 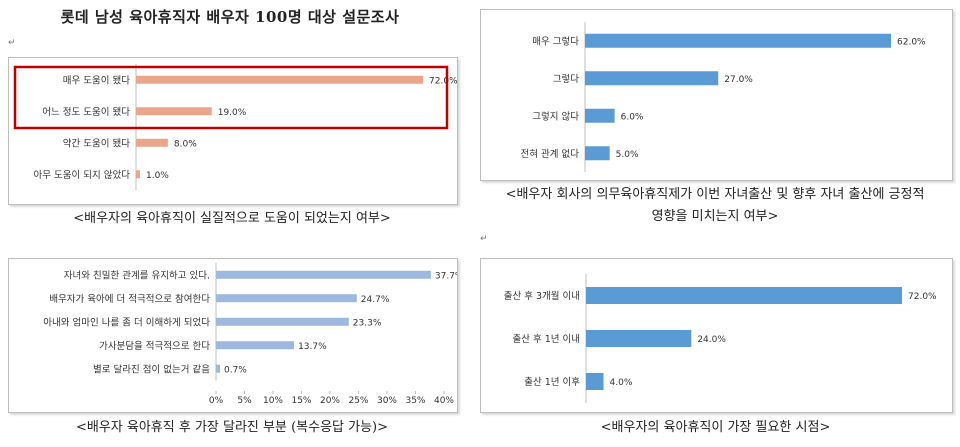 What do you see at coordinates (546, 339) in the screenshot?
I see `category-label: 출산 후 1년 이내` at bounding box center [546, 339].